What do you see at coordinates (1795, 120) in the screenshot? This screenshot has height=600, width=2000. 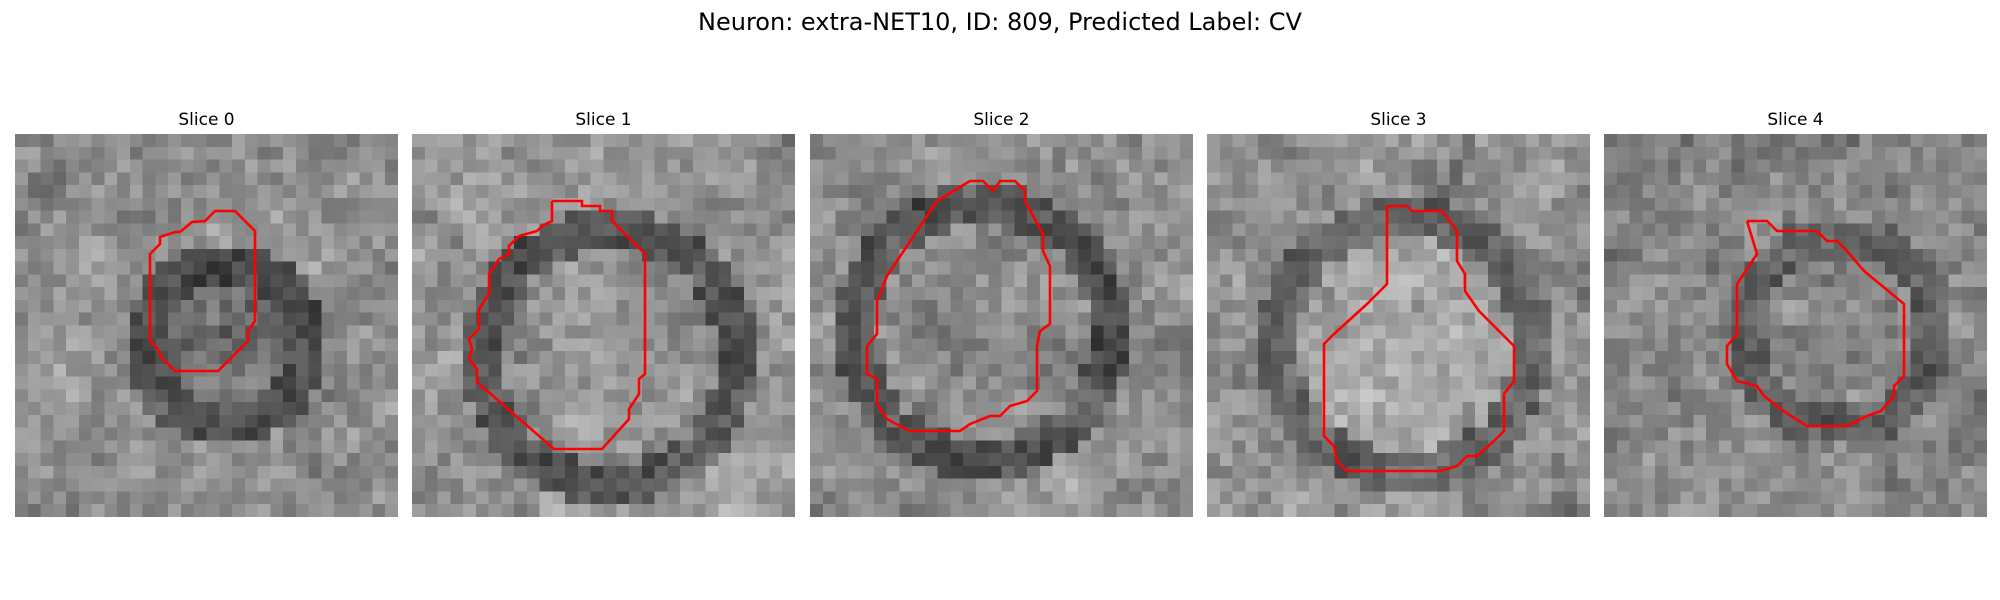 I see `slice-title: Slice 4` at bounding box center [1795, 120].